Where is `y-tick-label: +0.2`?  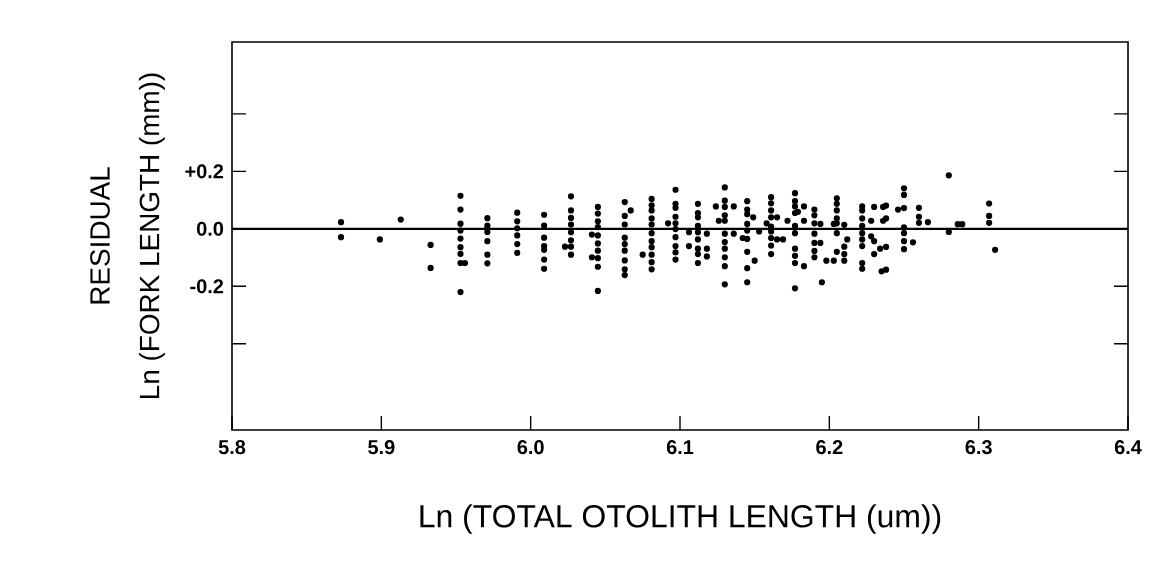
y-tick-label: +0.2 is located at coordinates (204, 171).